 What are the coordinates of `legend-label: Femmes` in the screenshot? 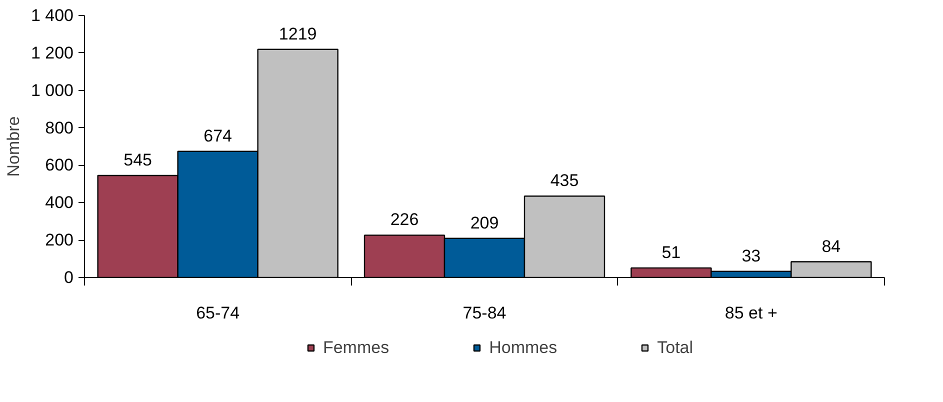 It's located at (356, 348).